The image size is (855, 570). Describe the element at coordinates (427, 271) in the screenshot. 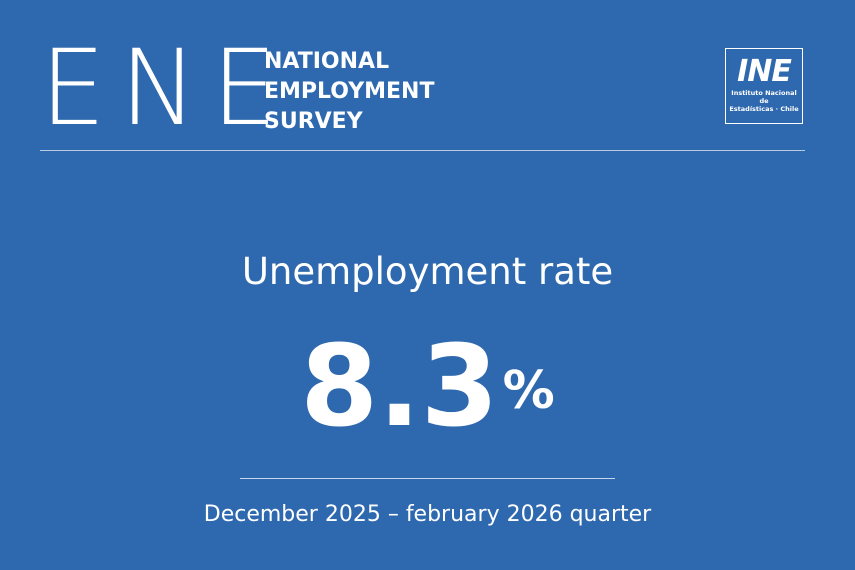

I see `indicator-title: Unemployment rate` at that location.